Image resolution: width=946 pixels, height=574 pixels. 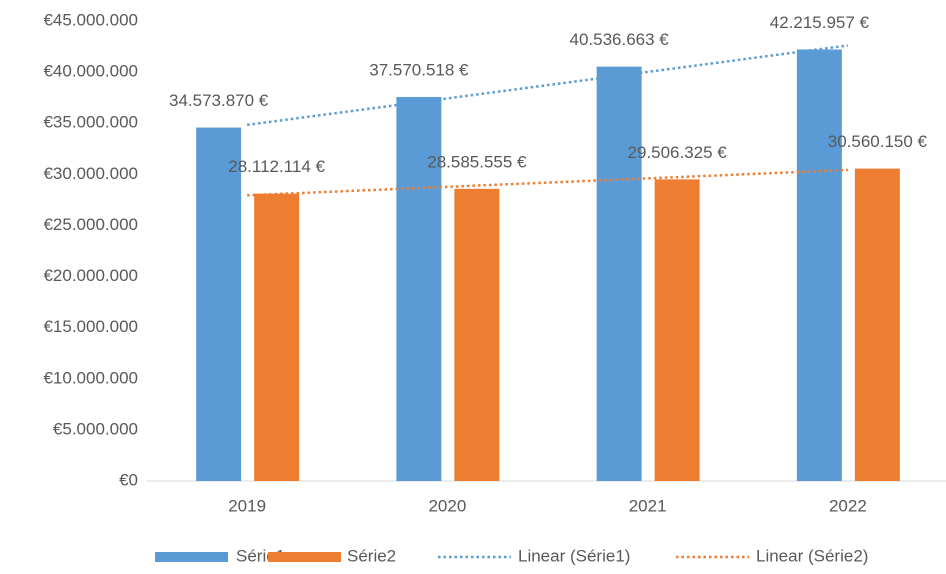 What do you see at coordinates (90, 173) in the screenshot?
I see `y-tick-label: €30.000.000` at bounding box center [90, 173].